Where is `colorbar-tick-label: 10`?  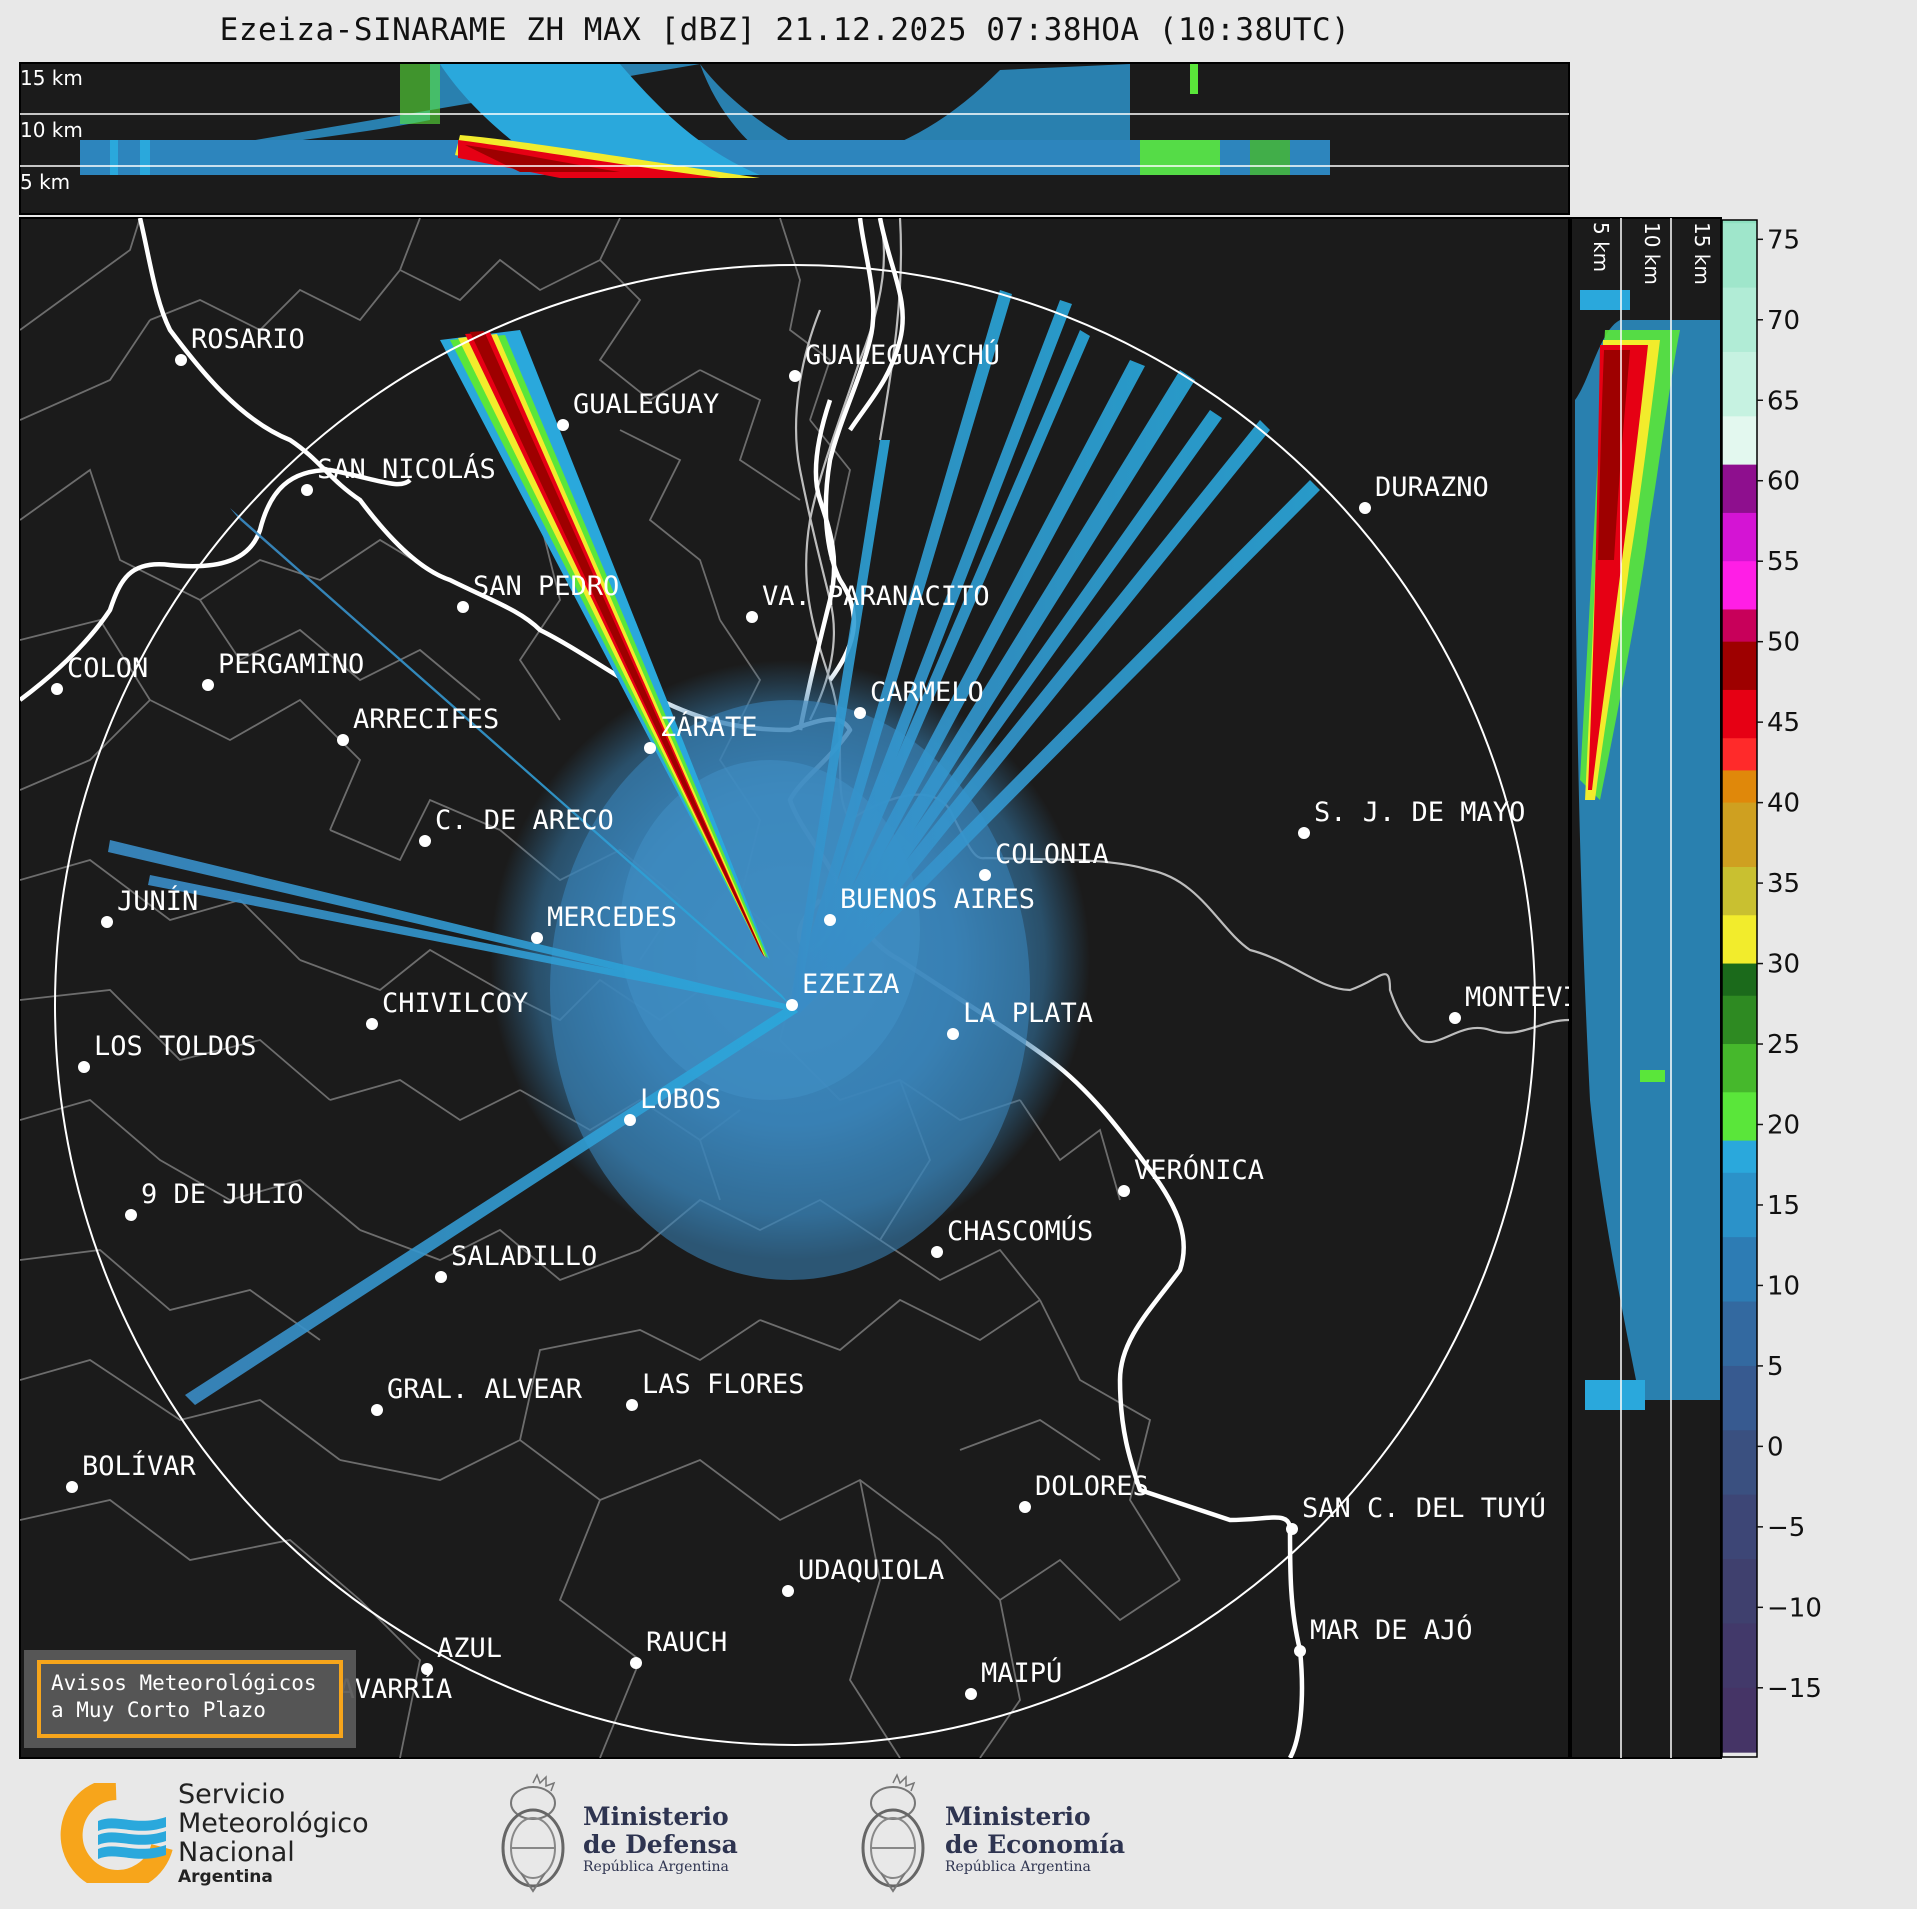
colorbar-tick-label: 10 is located at coordinates (1783, 1286).